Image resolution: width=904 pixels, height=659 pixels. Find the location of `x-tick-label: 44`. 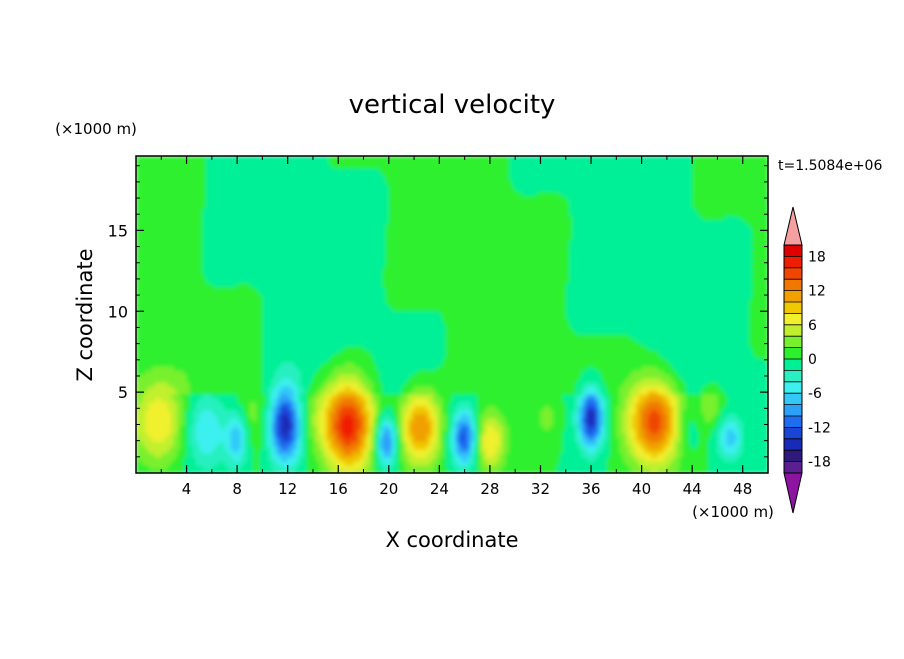

x-tick-label: 44 is located at coordinates (692, 489).